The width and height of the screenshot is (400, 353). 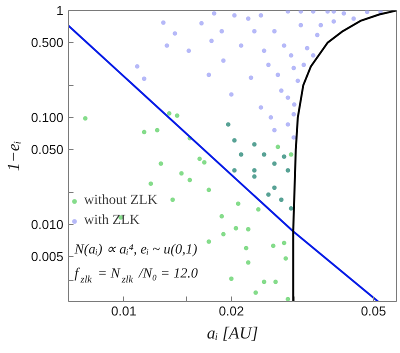 What do you see at coordinates (60, 10) in the screenshot?
I see `y-tick-label: 1` at bounding box center [60, 10].